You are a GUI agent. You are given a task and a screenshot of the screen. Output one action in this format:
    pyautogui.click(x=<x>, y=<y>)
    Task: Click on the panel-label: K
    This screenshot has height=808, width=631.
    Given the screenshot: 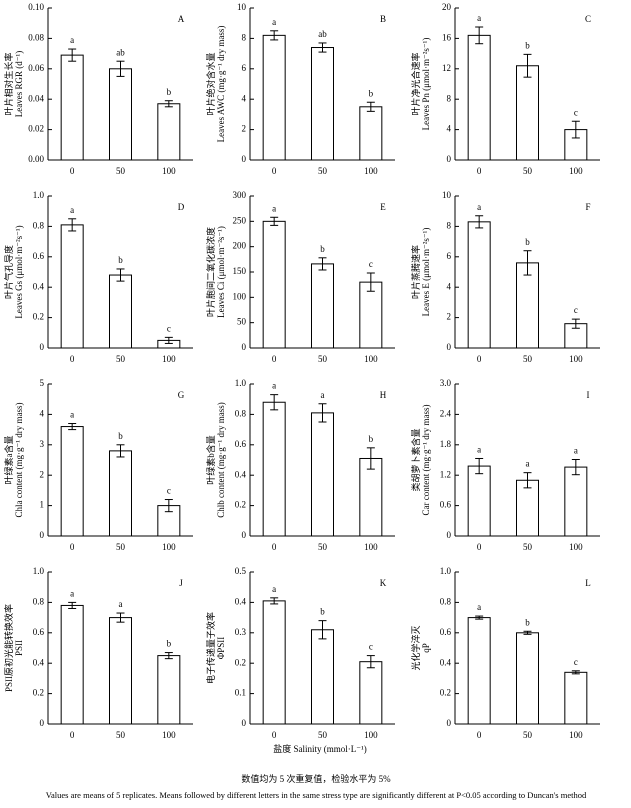 What is the action you would take?
    pyautogui.click(x=383, y=583)
    